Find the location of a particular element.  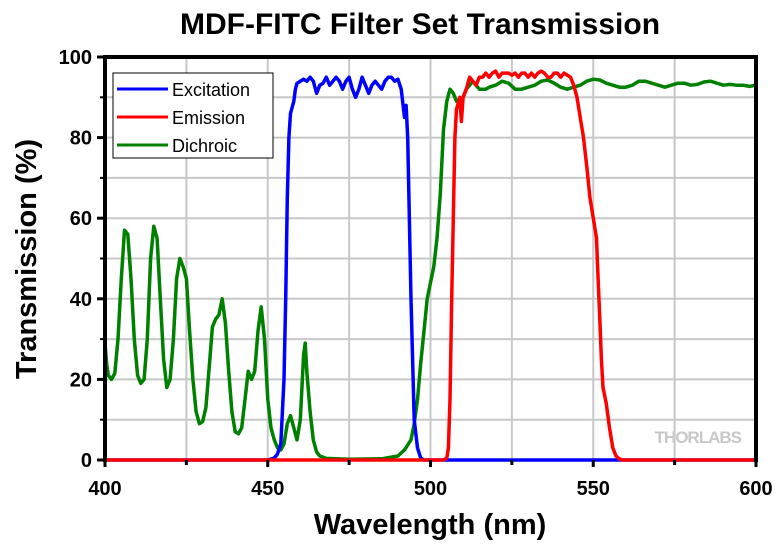

chart-title: MDF-FITC Filter Set Transmission is located at coordinates (420, 24).